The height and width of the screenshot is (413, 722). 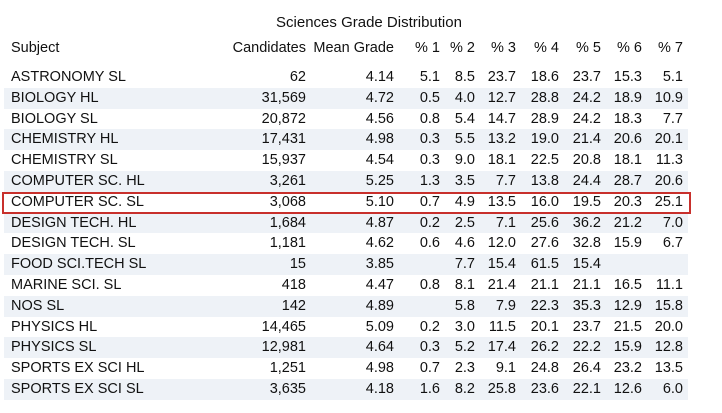 What do you see at coordinates (627, 97) in the screenshot?
I see `cell-pct-6: 18.9` at bounding box center [627, 97].